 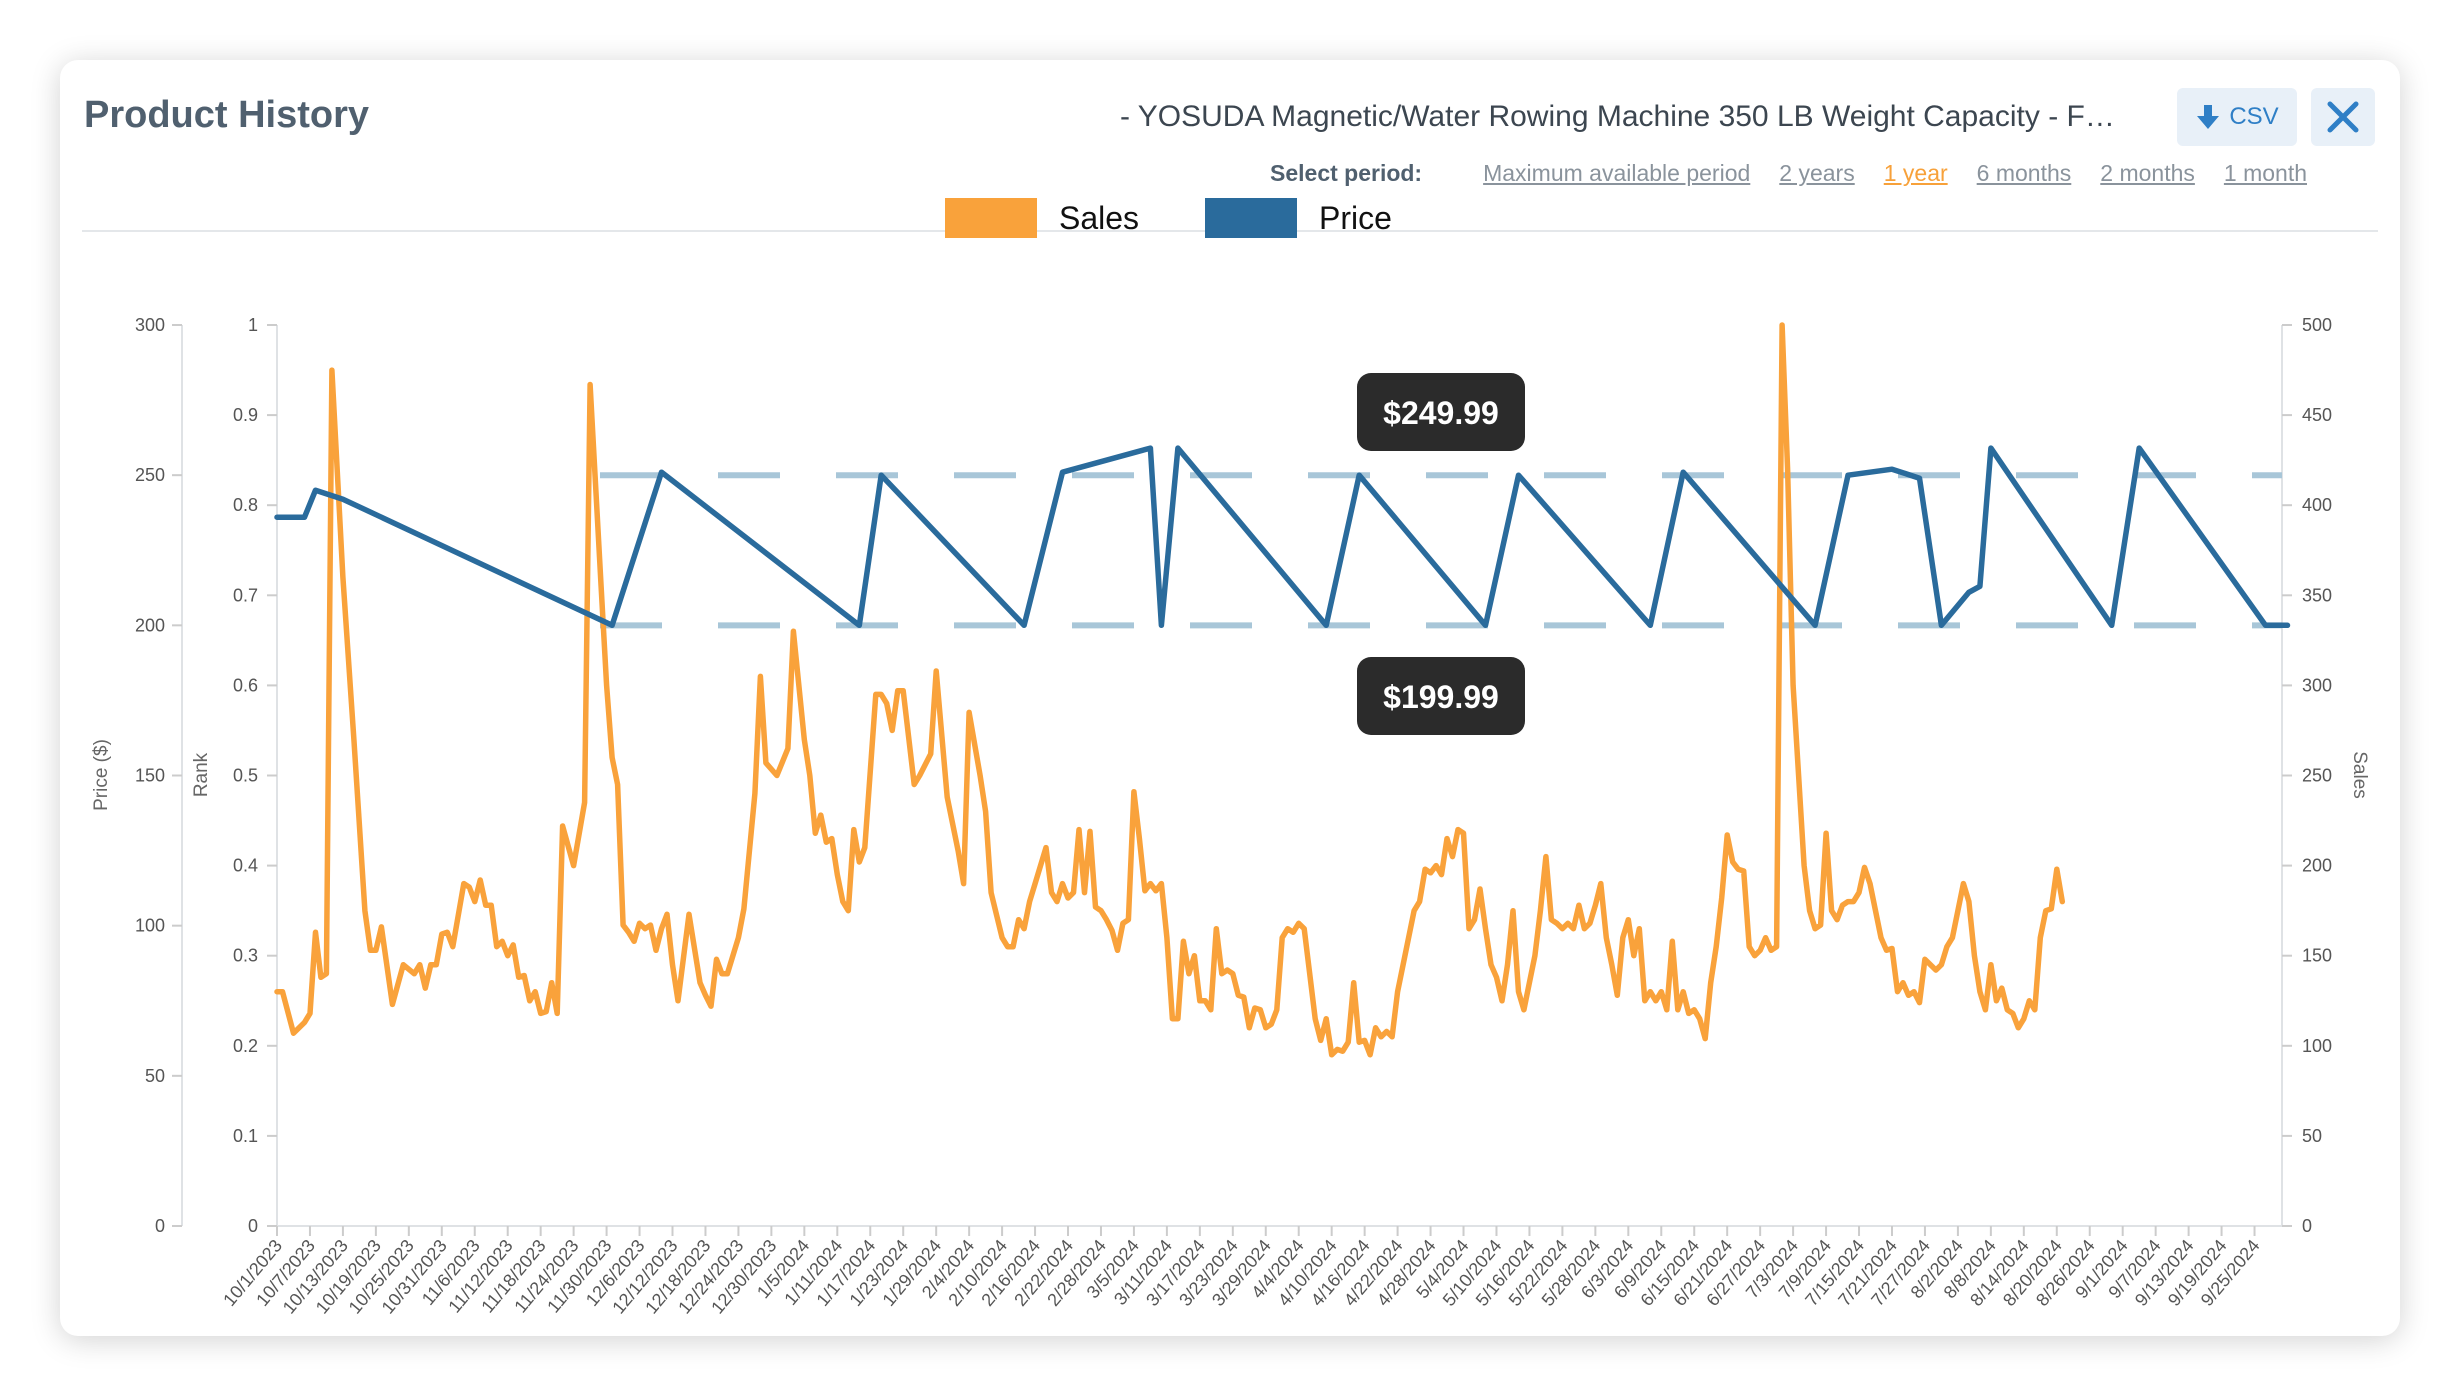 What do you see at coordinates (150, 926) in the screenshot?
I see `price-tick-label: 100` at bounding box center [150, 926].